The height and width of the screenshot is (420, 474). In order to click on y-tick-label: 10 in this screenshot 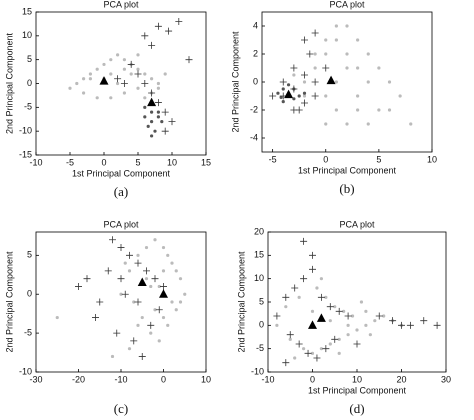, I will do `click(259, 278)`.